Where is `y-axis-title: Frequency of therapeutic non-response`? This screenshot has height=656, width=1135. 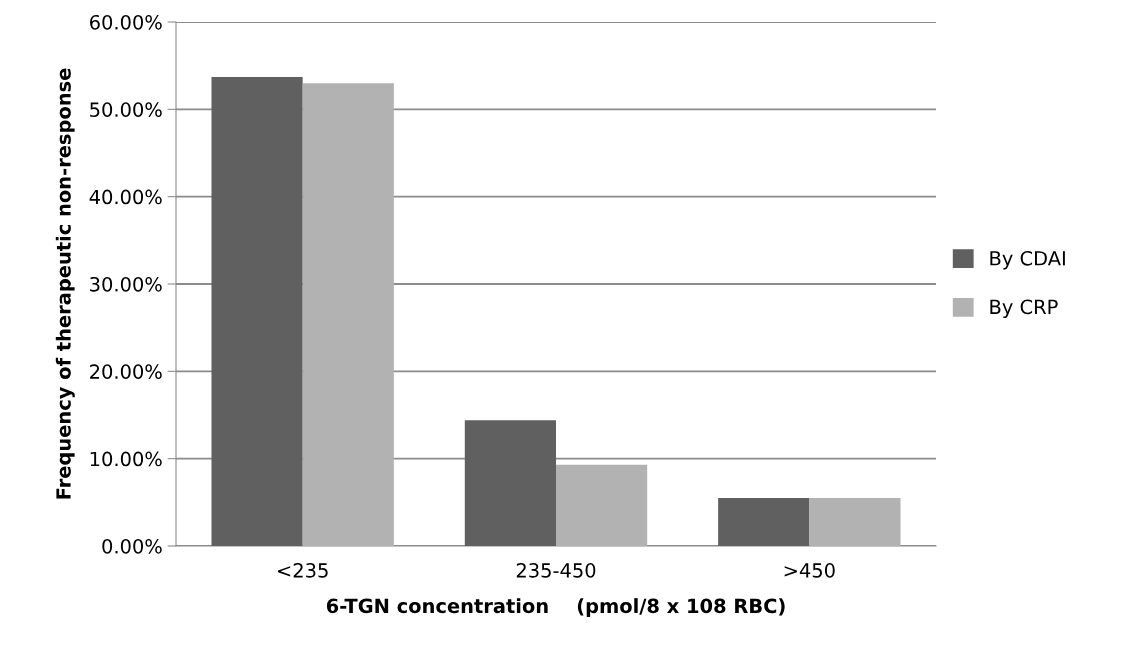
y-axis-title: Frequency of therapeutic non-response is located at coordinates (65, 283).